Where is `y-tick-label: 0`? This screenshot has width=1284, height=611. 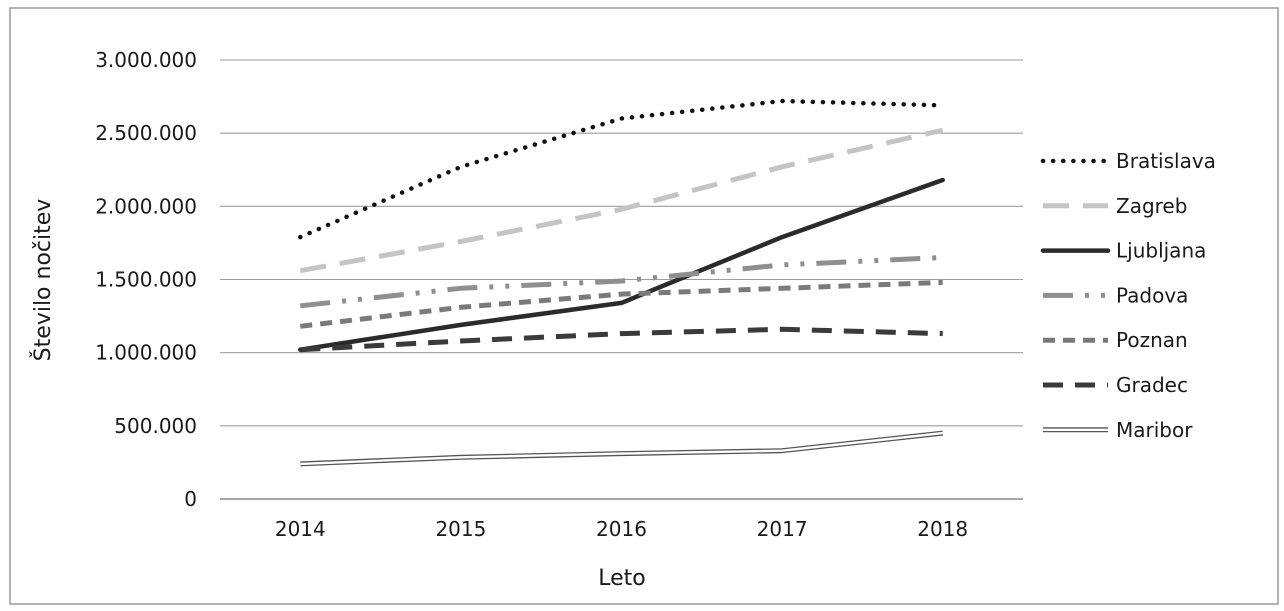
y-tick-label: 0 is located at coordinates (190, 499).